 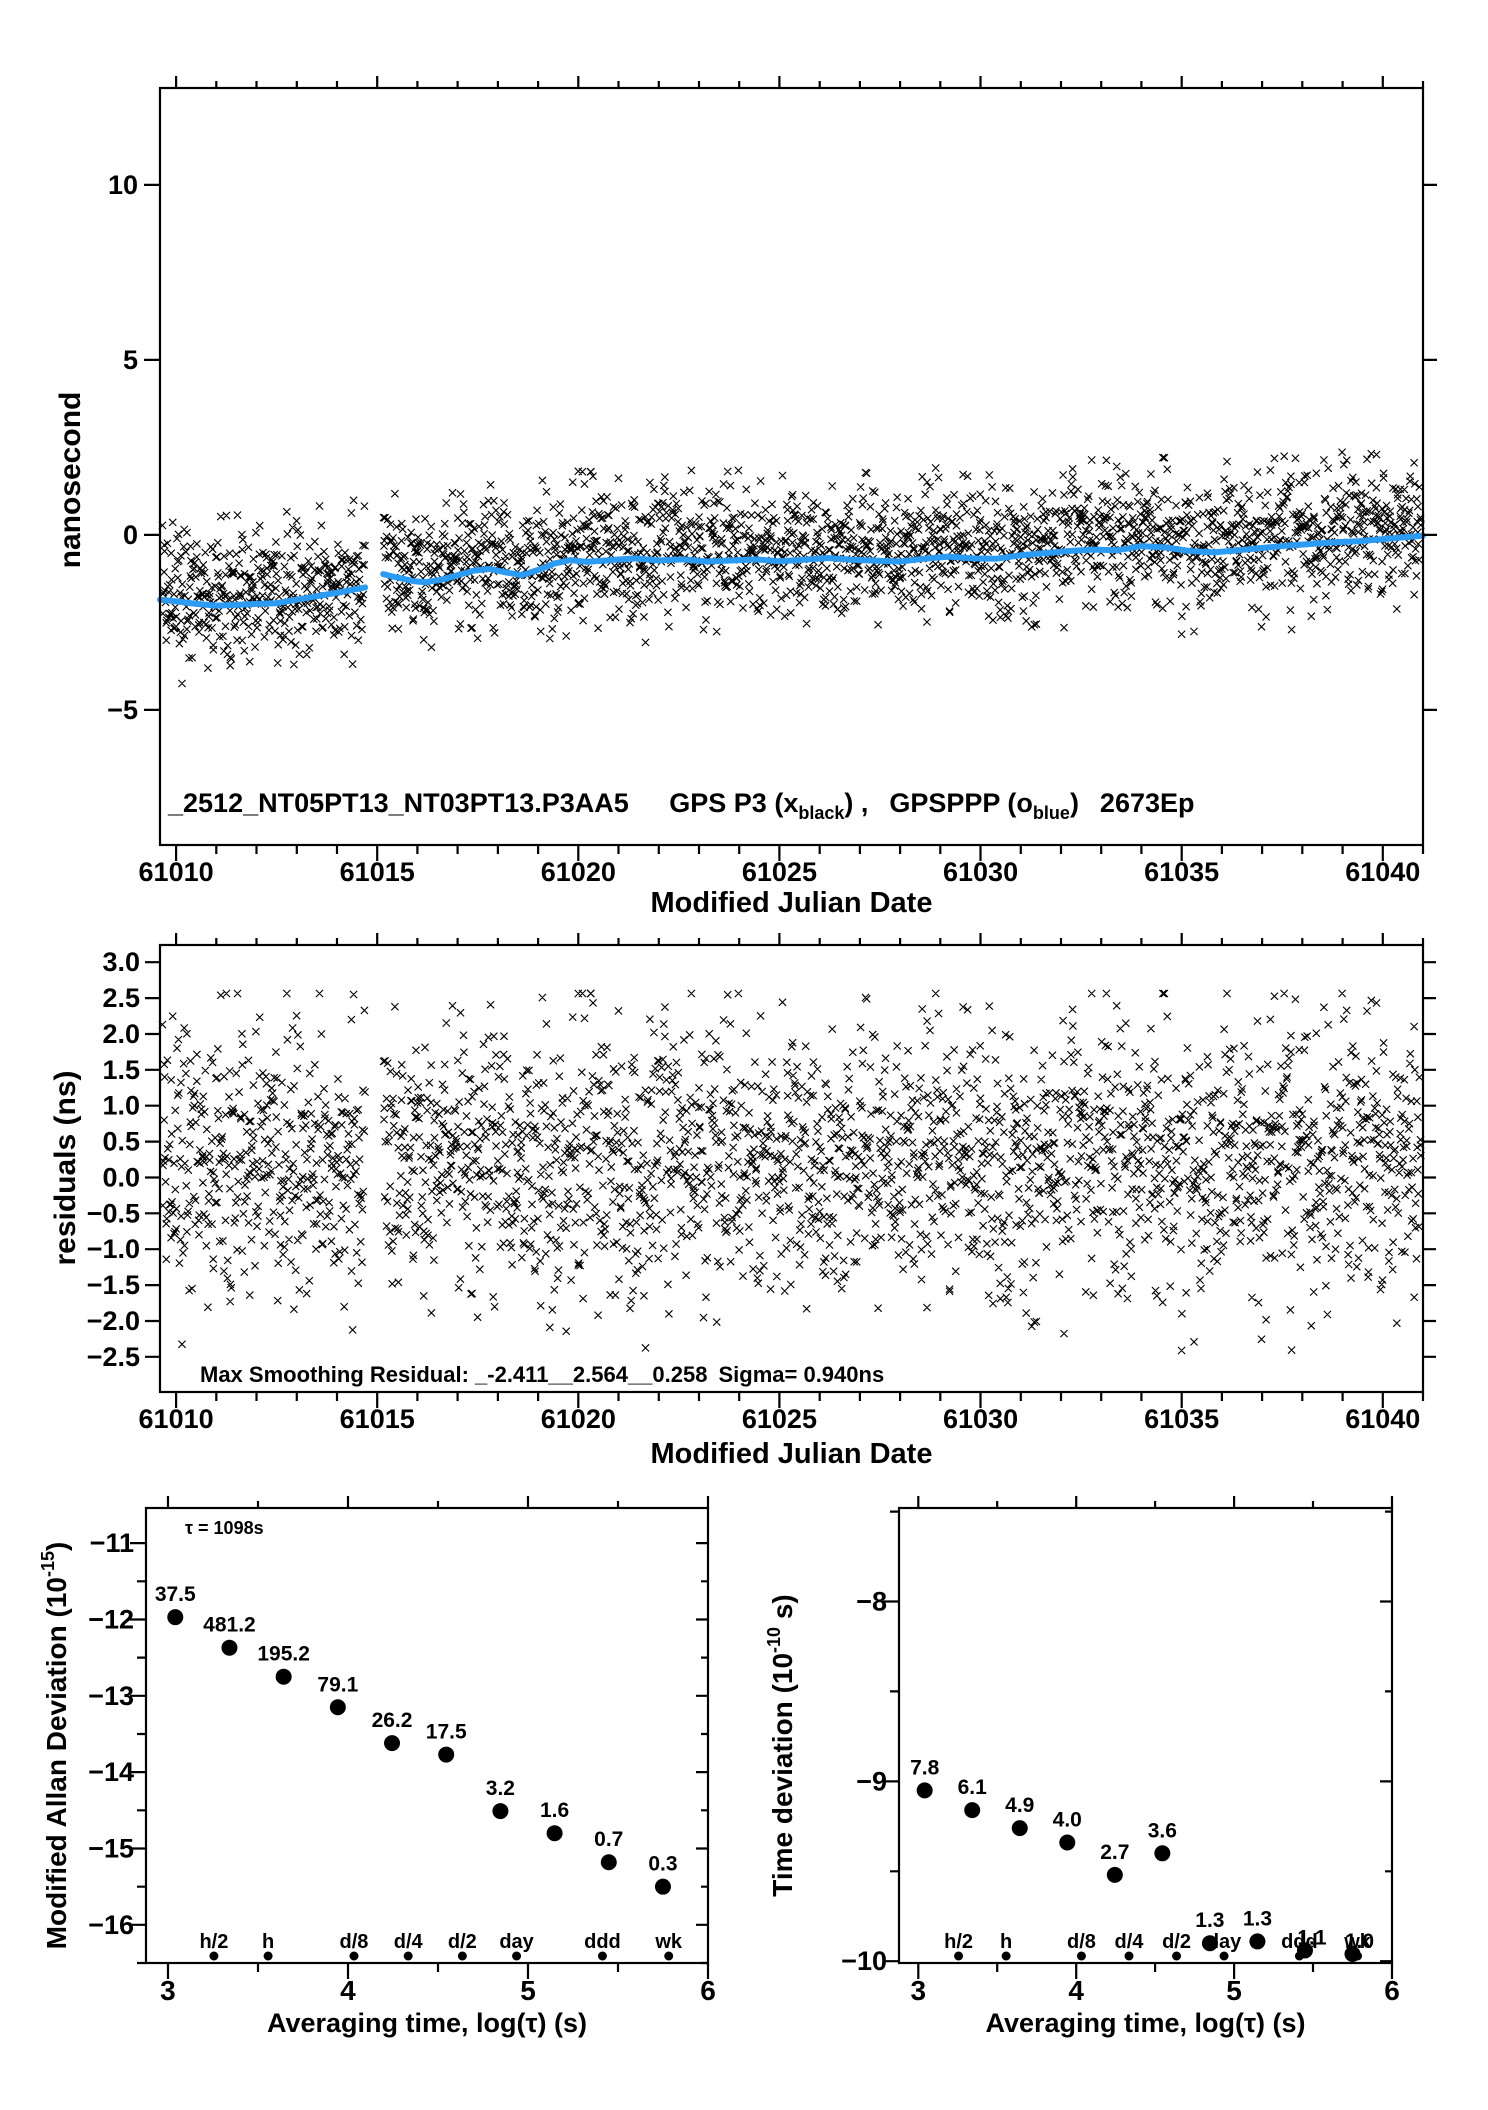 I want to click on data-point-label: 6.1, so click(x=973, y=1787).